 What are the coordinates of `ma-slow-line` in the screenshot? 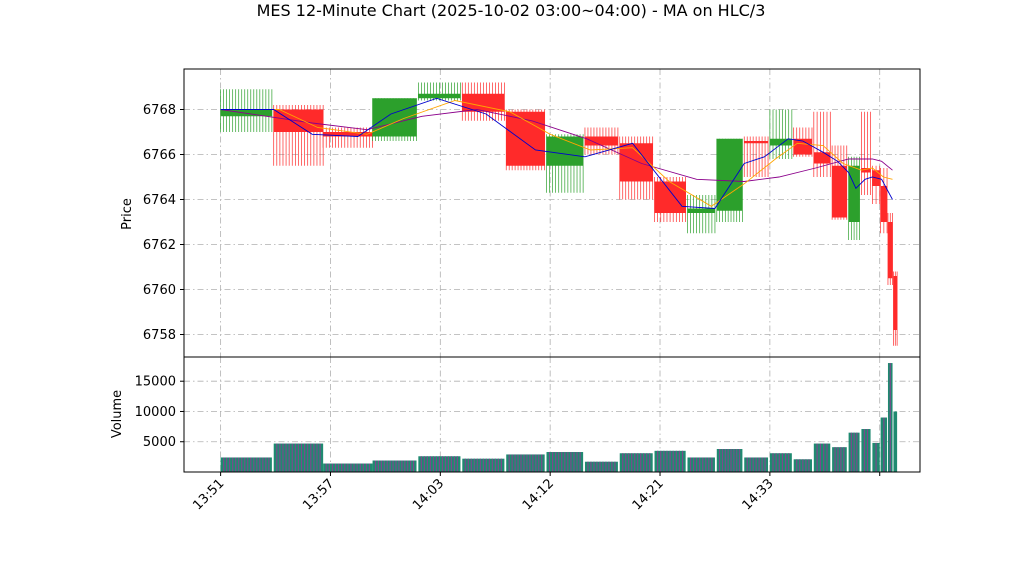 It's located at (556, 145).